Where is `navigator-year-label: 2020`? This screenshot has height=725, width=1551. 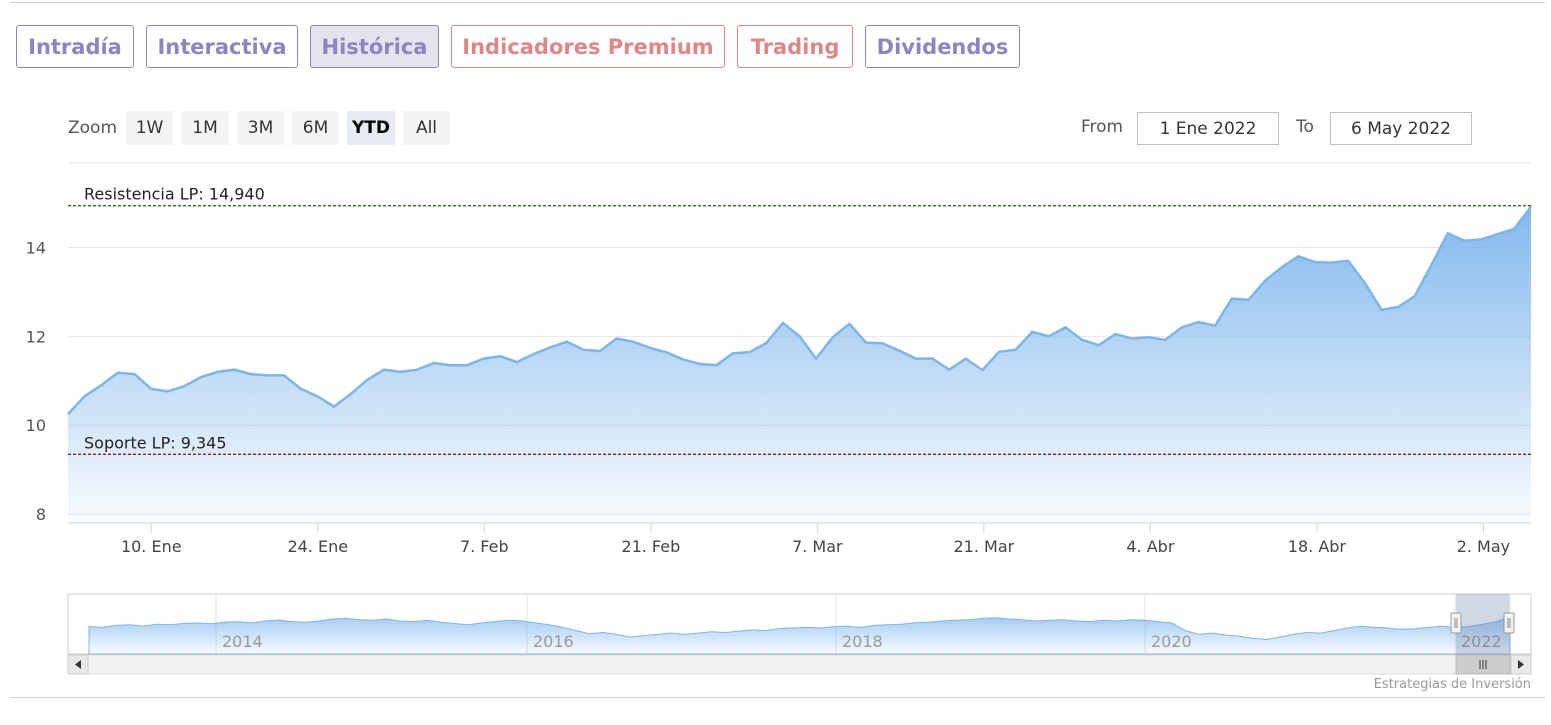 navigator-year-label: 2020 is located at coordinates (1171, 641).